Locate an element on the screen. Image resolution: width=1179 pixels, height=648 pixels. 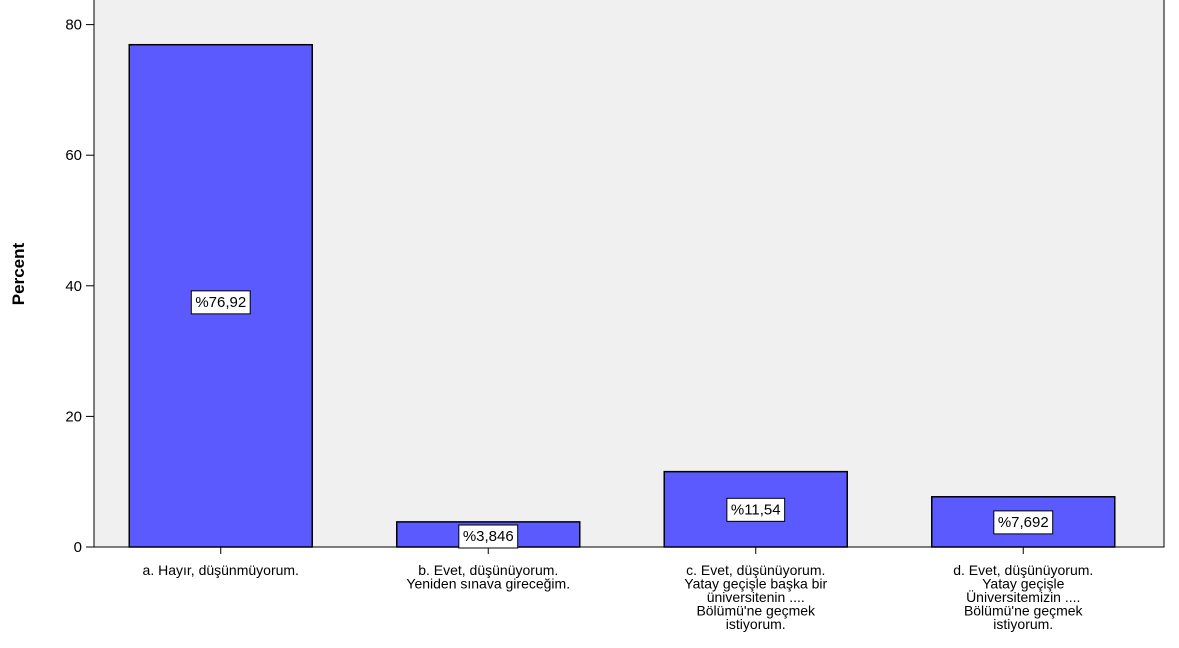
bar is located at coordinates (220, 295).